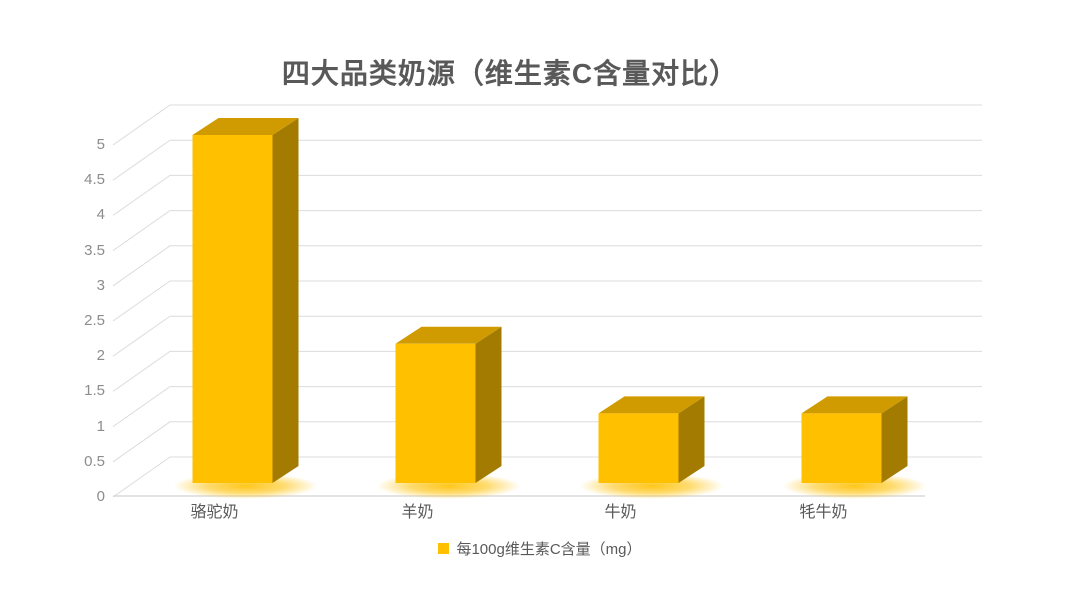 The height and width of the screenshot is (608, 1080). Describe the element at coordinates (94, 320) in the screenshot. I see `y-tick-label: 2.5` at that location.